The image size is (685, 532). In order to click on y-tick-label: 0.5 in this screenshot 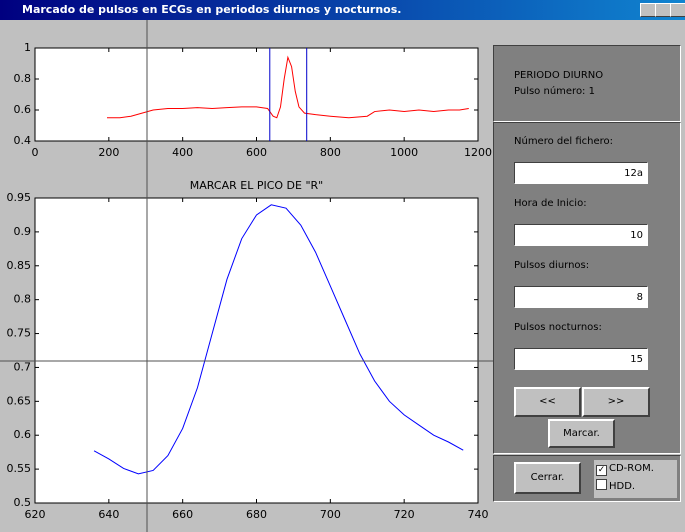, I will do `click(23, 502)`.